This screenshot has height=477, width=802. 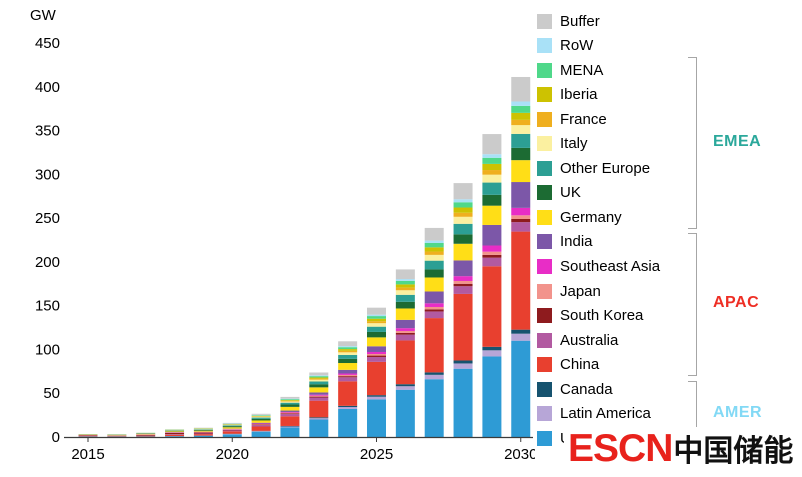 I want to click on bar-segment-2026-iberia, so click(x=405, y=286).